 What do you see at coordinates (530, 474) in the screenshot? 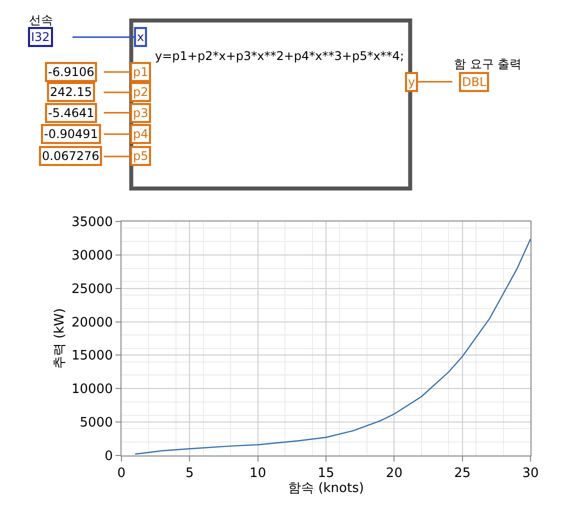
I see `x-tick-label: 30` at bounding box center [530, 474].